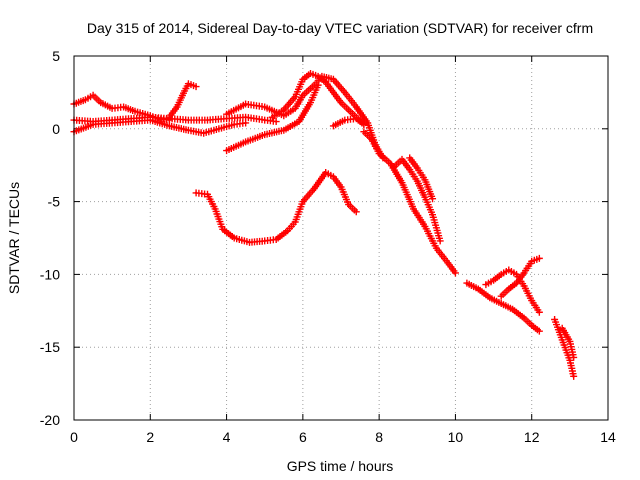 This screenshot has height=480, width=640. What do you see at coordinates (227, 437) in the screenshot?
I see `x-tick-label: 4` at bounding box center [227, 437].